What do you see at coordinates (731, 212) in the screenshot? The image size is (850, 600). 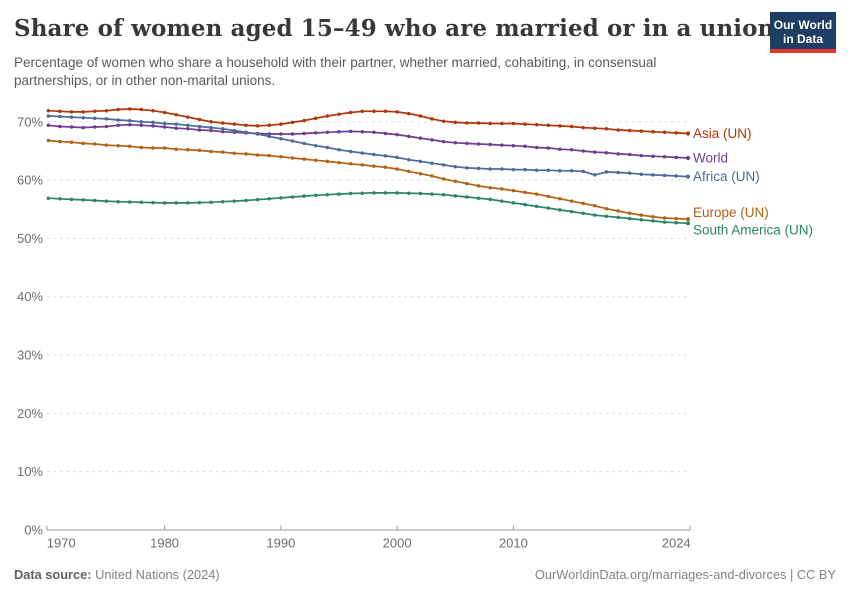 I see `series-end-label-europe-un: Europe (UN)` at bounding box center [731, 212].